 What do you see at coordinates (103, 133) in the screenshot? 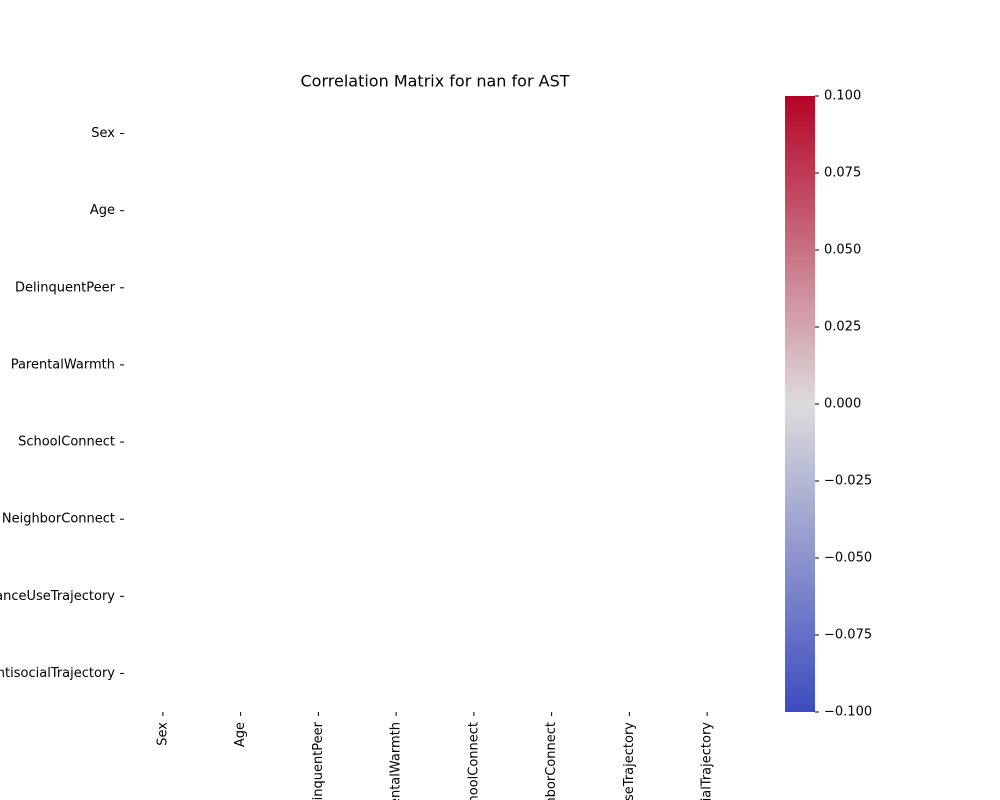
I see `row-label: Sex` at bounding box center [103, 133].